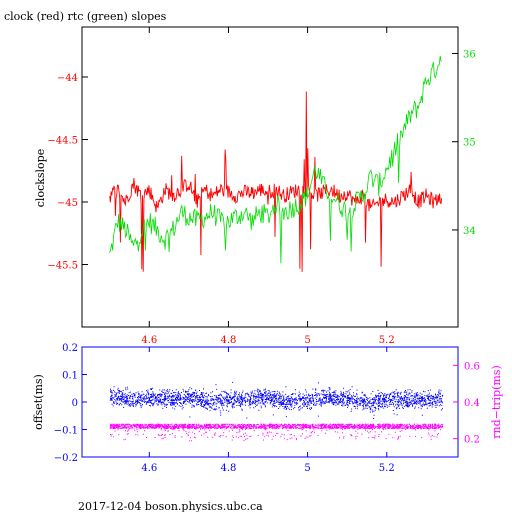 The width and height of the screenshot is (512, 512). What do you see at coordinates (149, 340) in the screenshot?
I see `top-xtick-label: 4.6` at bounding box center [149, 340].